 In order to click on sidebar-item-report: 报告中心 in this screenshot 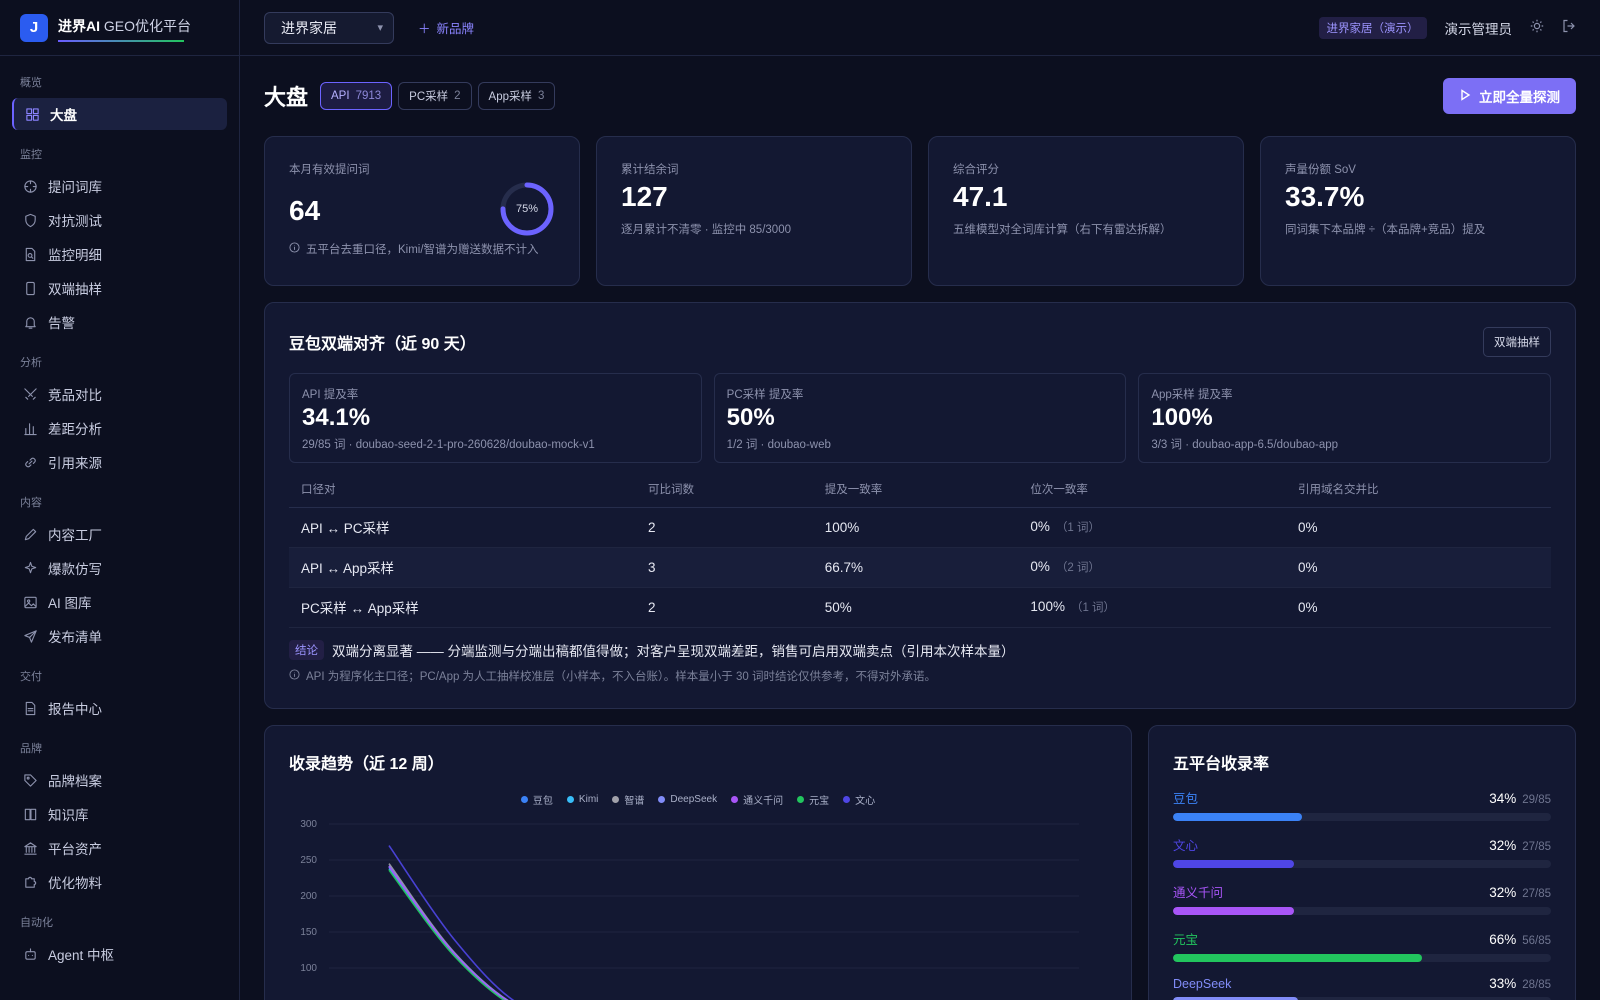, I will do `click(119, 708)`.